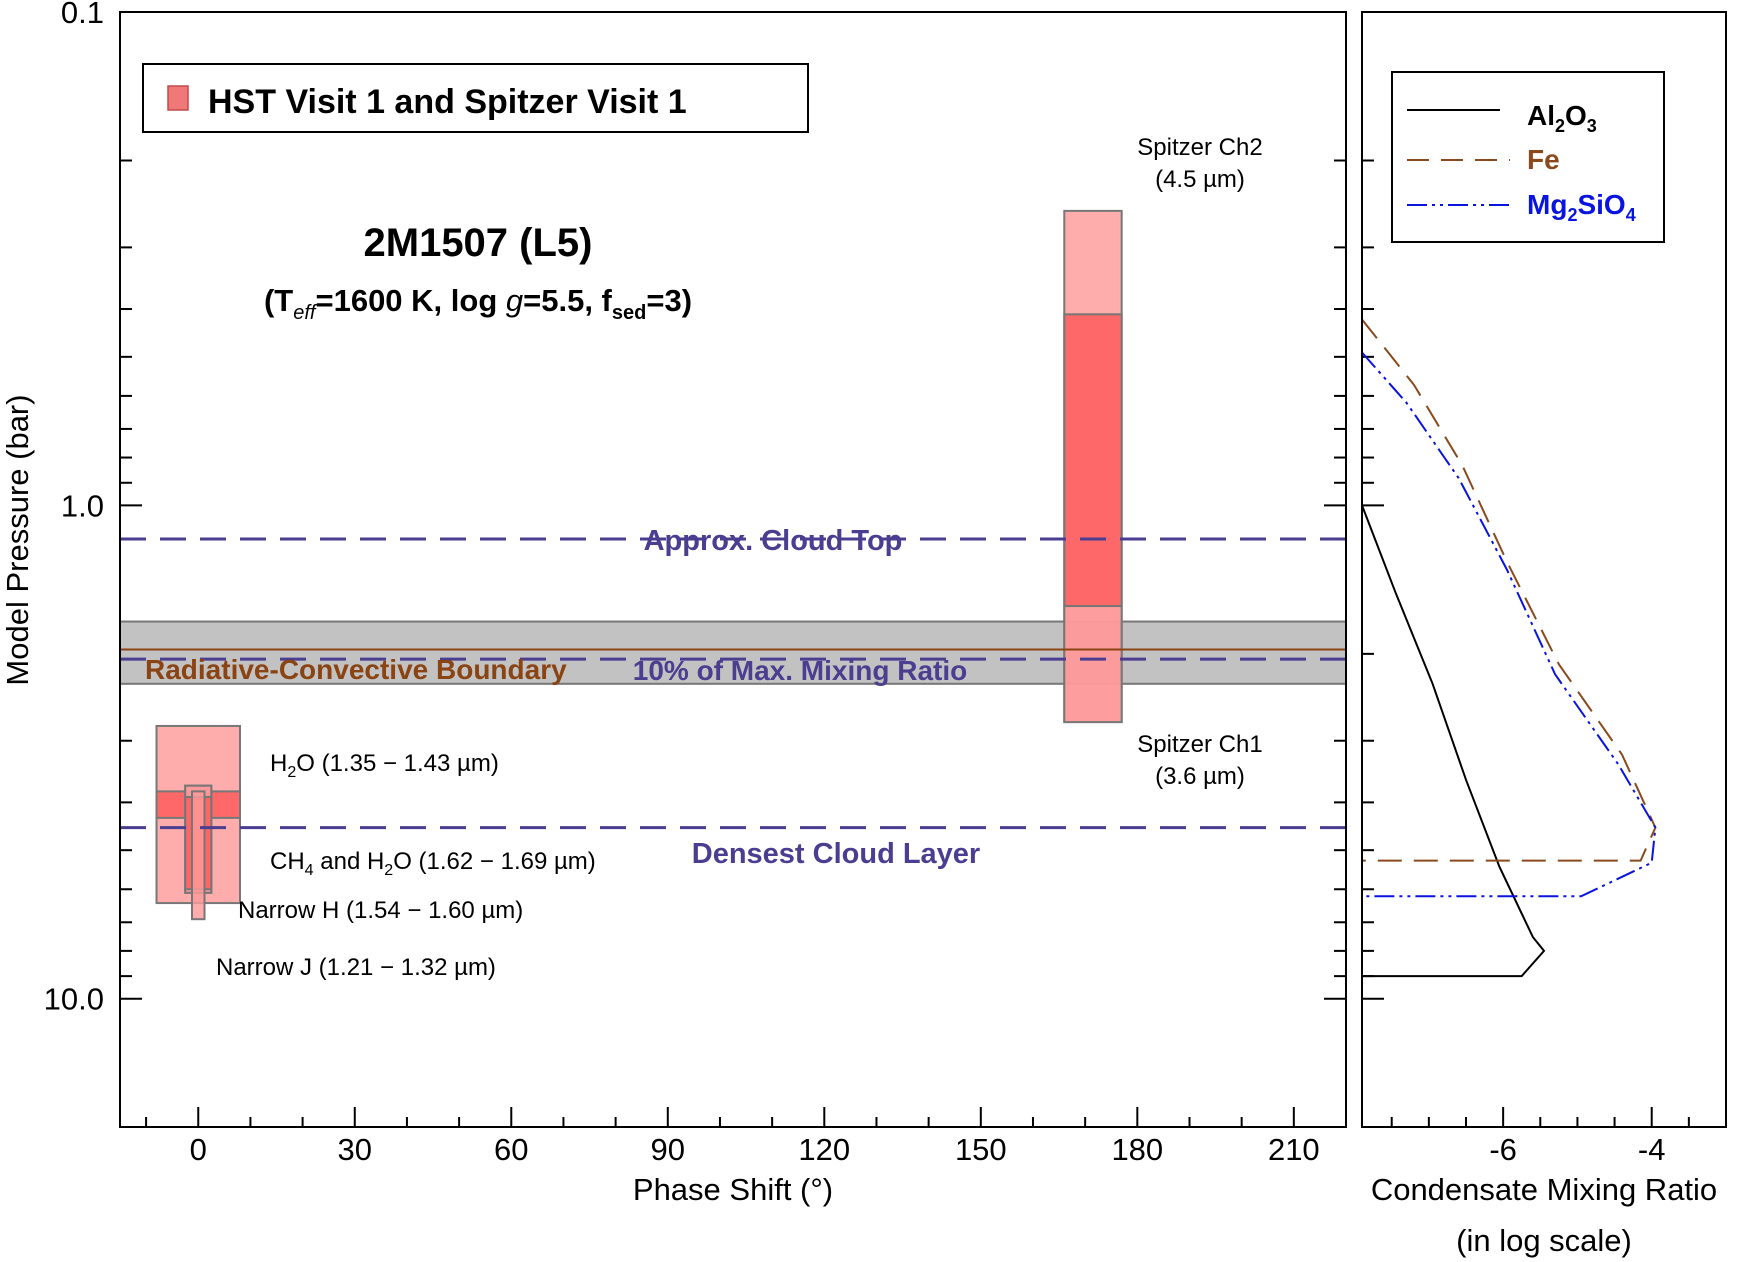 Image resolution: width=1750 pixels, height=1262 pixels. What do you see at coordinates (397, 763) in the screenshot?
I see `h2o-rest: O (1.35 − 1.43 µm)` at bounding box center [397, 763].